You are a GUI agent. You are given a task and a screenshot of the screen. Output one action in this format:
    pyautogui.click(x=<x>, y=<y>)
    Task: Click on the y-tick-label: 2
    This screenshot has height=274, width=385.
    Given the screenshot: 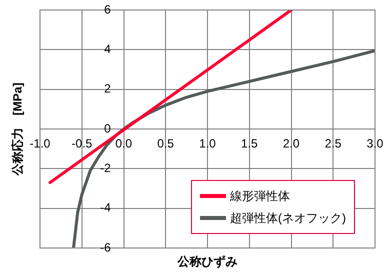 What is the action you would take?
    pyautogui.click(x=108, y=89)
    